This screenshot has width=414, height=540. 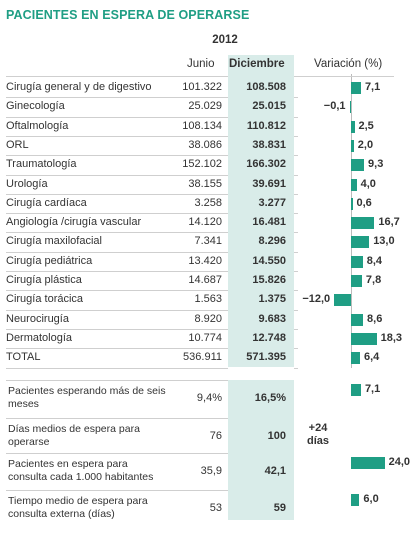 What do you see at coordinates (49, 260) in the screenshot?
I see `row-label: Cirugía pediátrica` at bounding box center [49, 260].